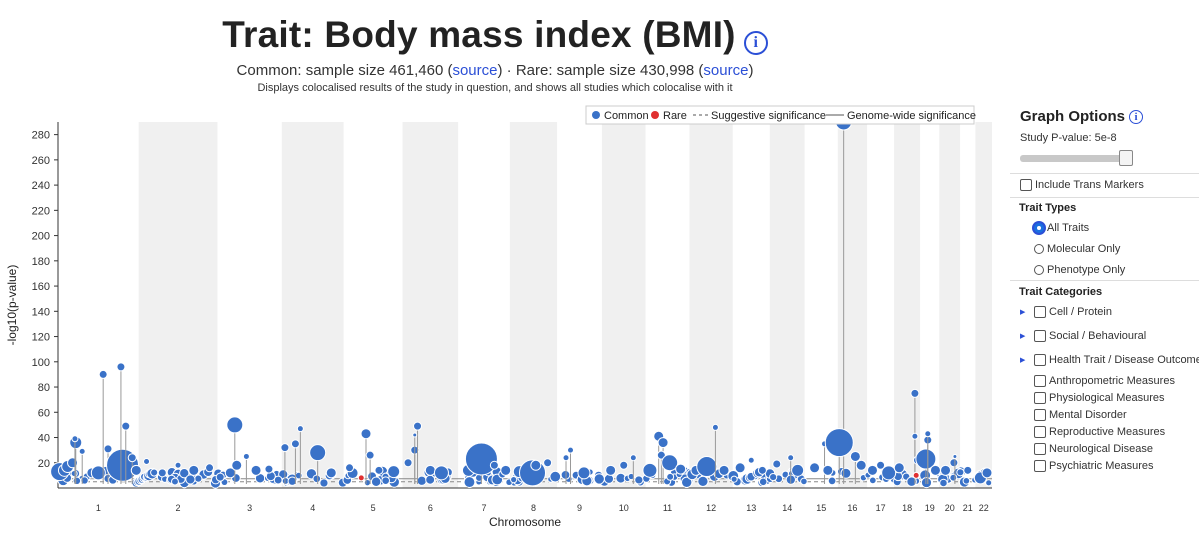 This screenshot has height=538, width=1199. I want to click on y-tick-label: 220, so click(41, 211).